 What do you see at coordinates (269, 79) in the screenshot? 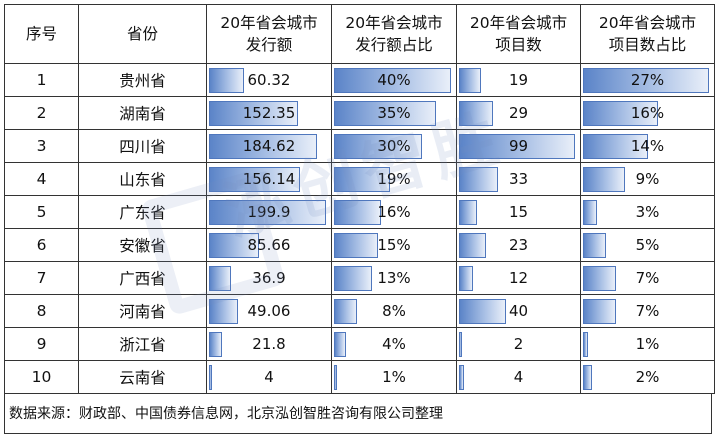
I see `cell-value: 60.32` at bounding box center [269, 79].